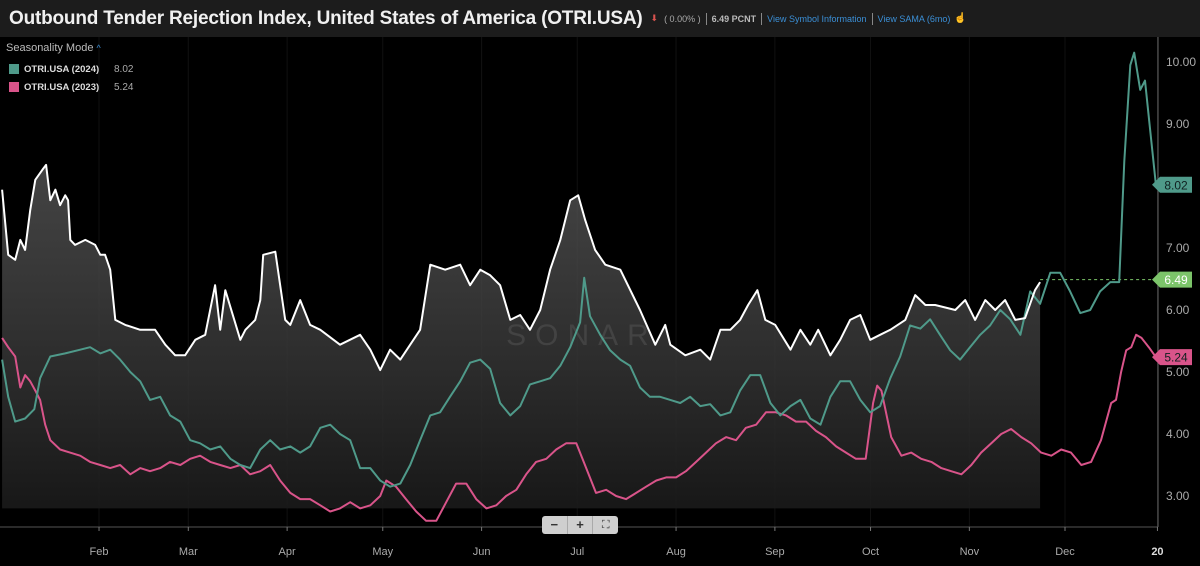 This screenshot has width=1200, height=566. What do you see at coordinates (99, 552) in the screenshot?
I see `x-tick-label: Feb` at bounding box center [99, 552].